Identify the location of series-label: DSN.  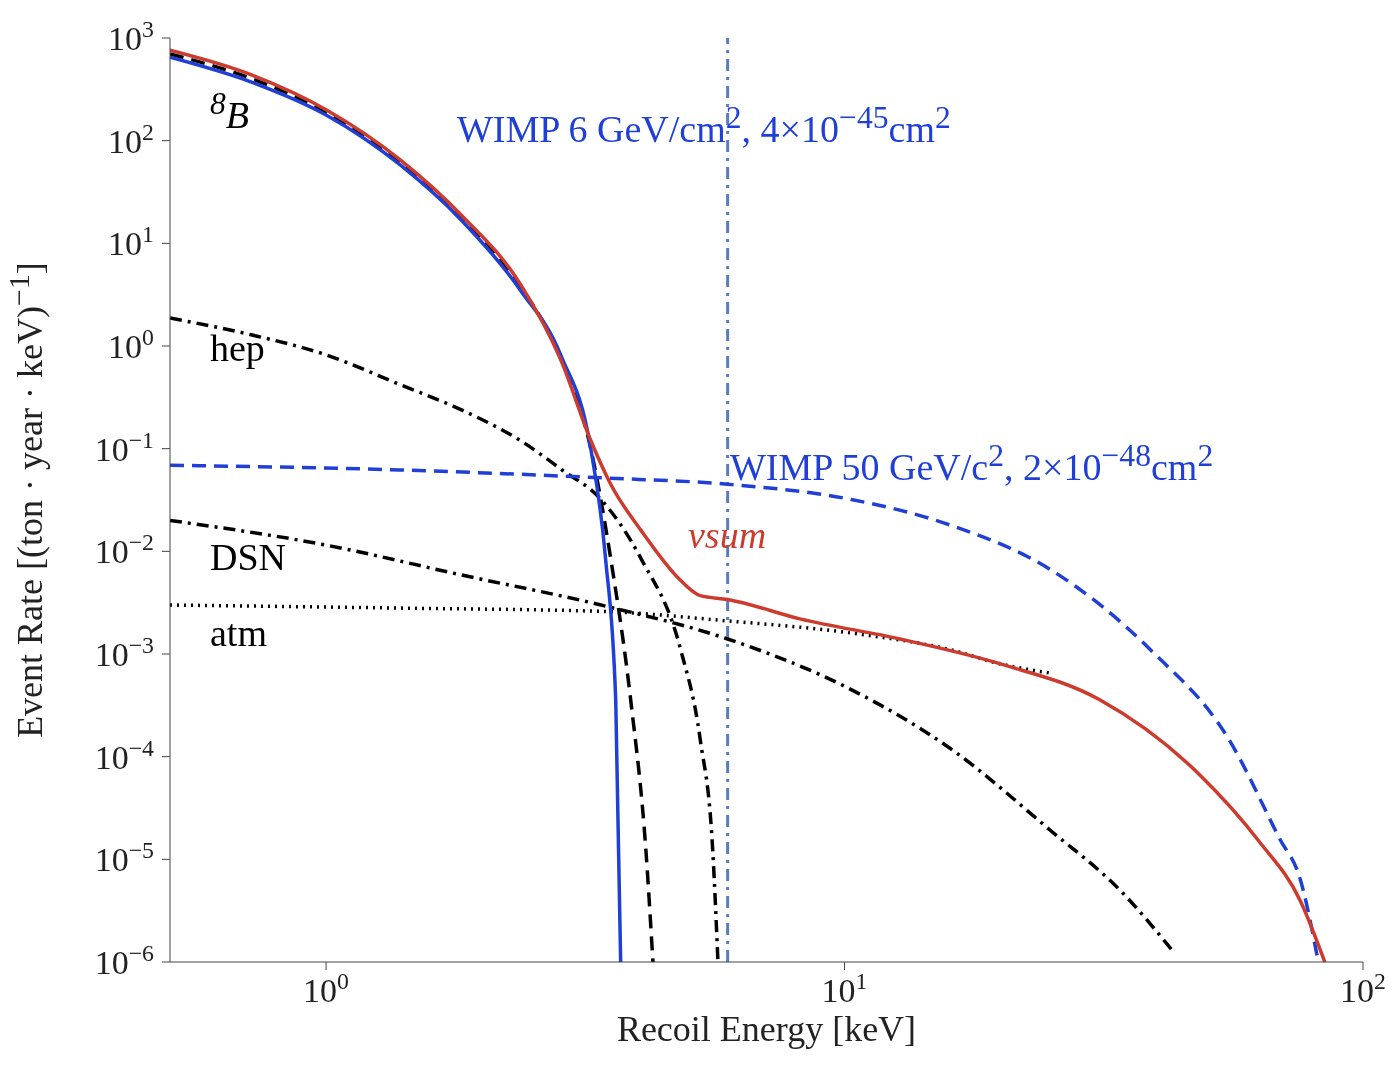
(248, 557).